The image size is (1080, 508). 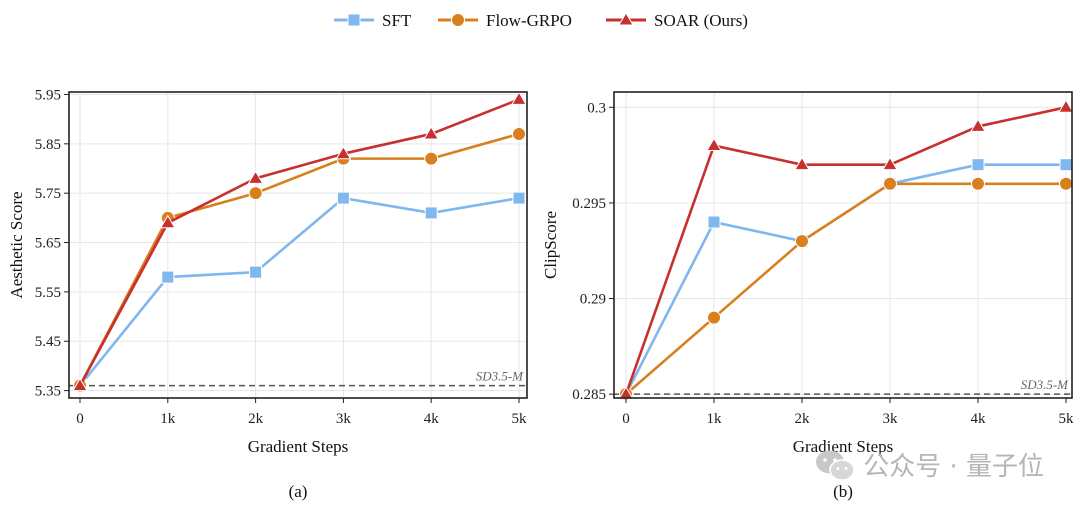 I want to click on legend-marker-triangle, so click(x=626, y=19).